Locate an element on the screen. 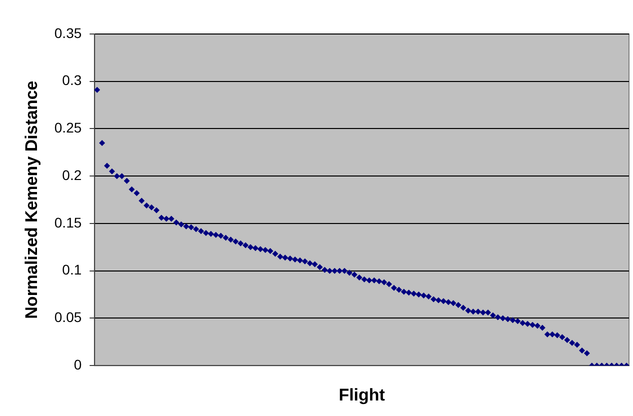 The width and height of the screenshot is (633, 416). y-tick-label: 0.15 is located at coordinates (68, 222).